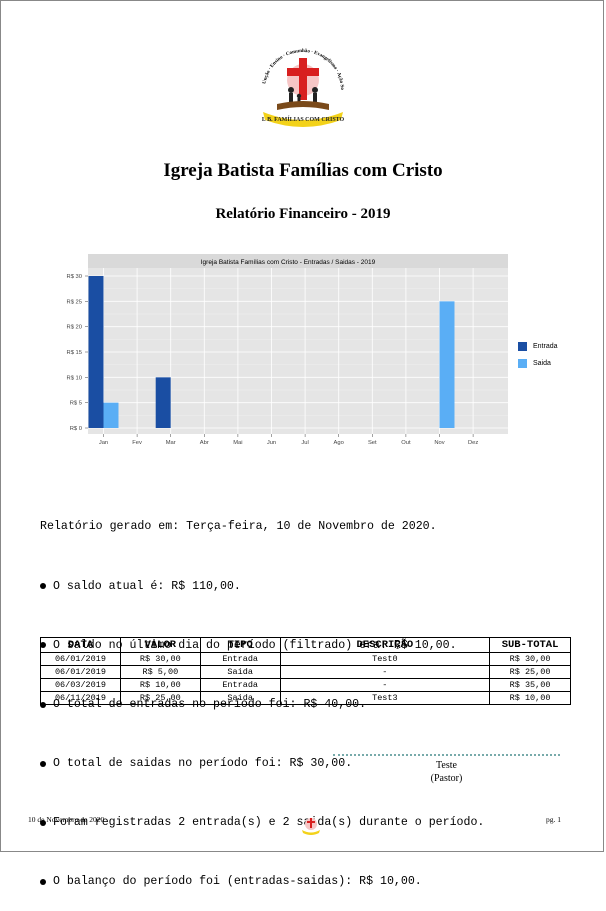 Image resolution: width=606 pixels, height=911 pixels. What do you see at coordinates (303, 170) in the screenshot?
I see `page-title: Igreja Batista Famílias com Cristo` at bounding box center [303, 170].